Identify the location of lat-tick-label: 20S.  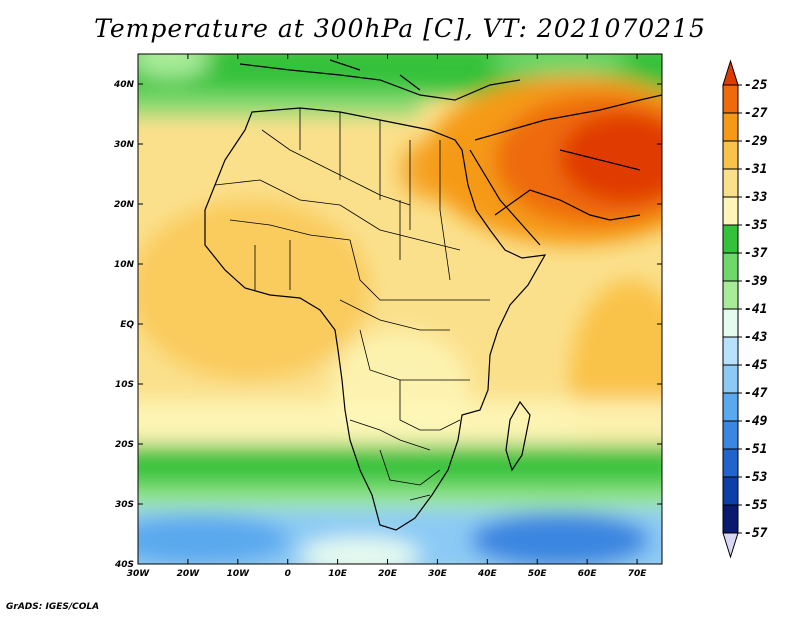
(124, 445).